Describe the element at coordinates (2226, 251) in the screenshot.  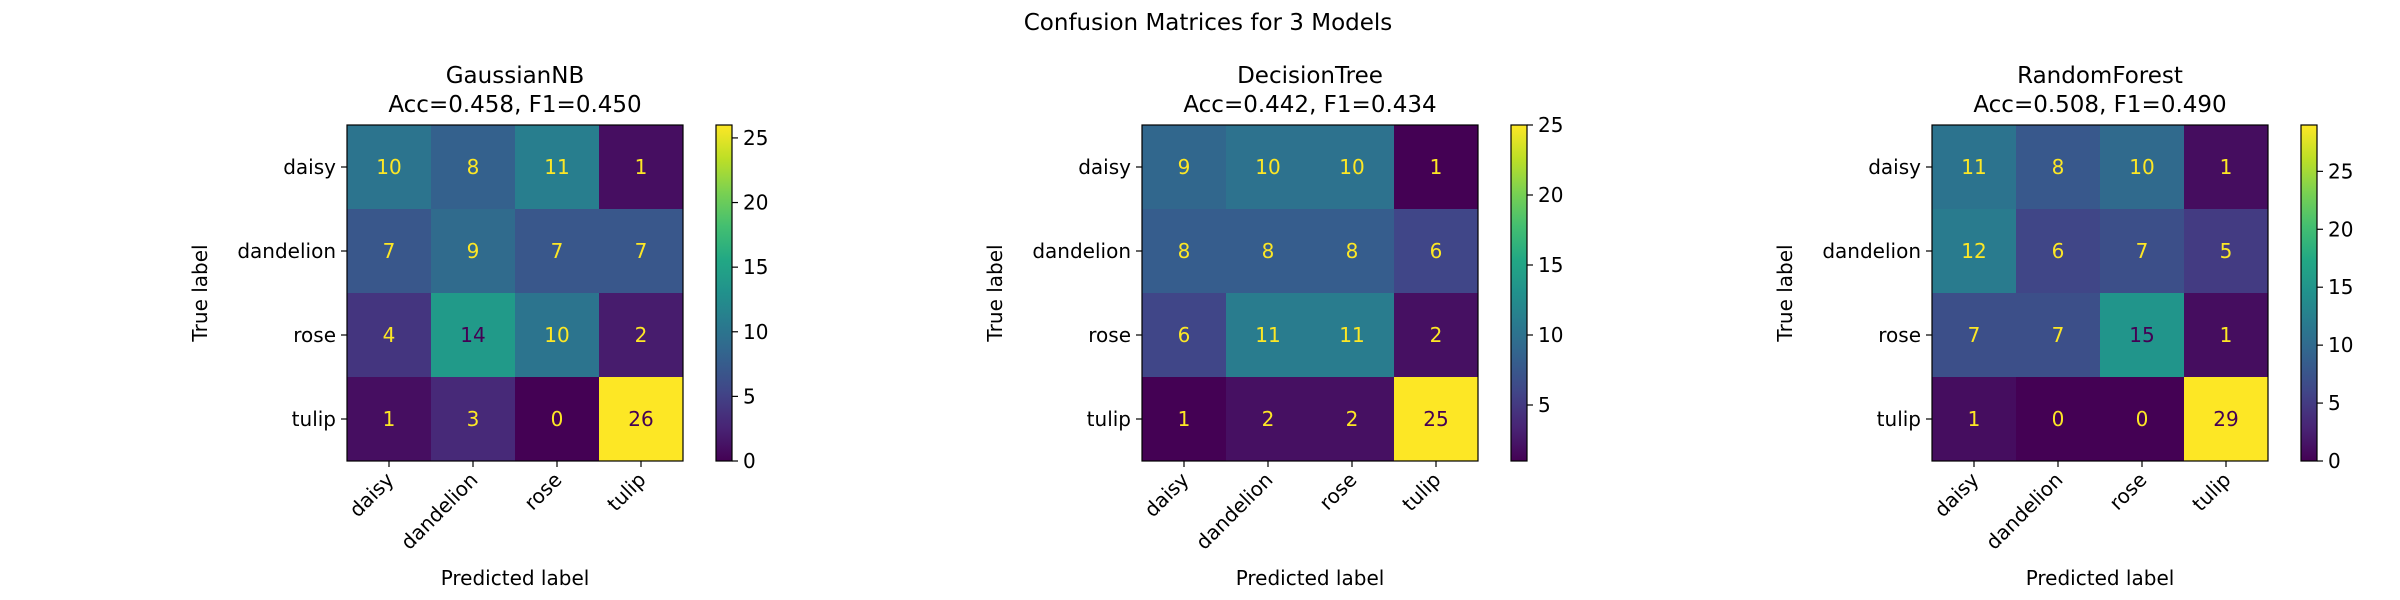
I see `cell-value-label: 5` at that location.